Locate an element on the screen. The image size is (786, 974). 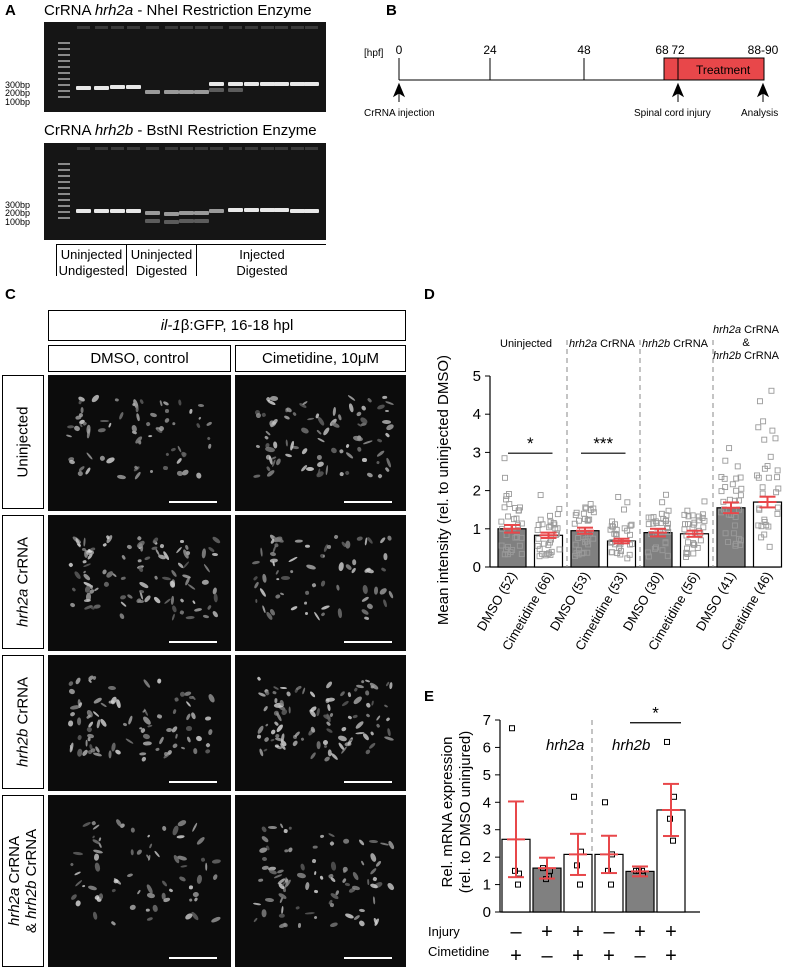
panel-label-c: C is located at coordinates (10, 294).